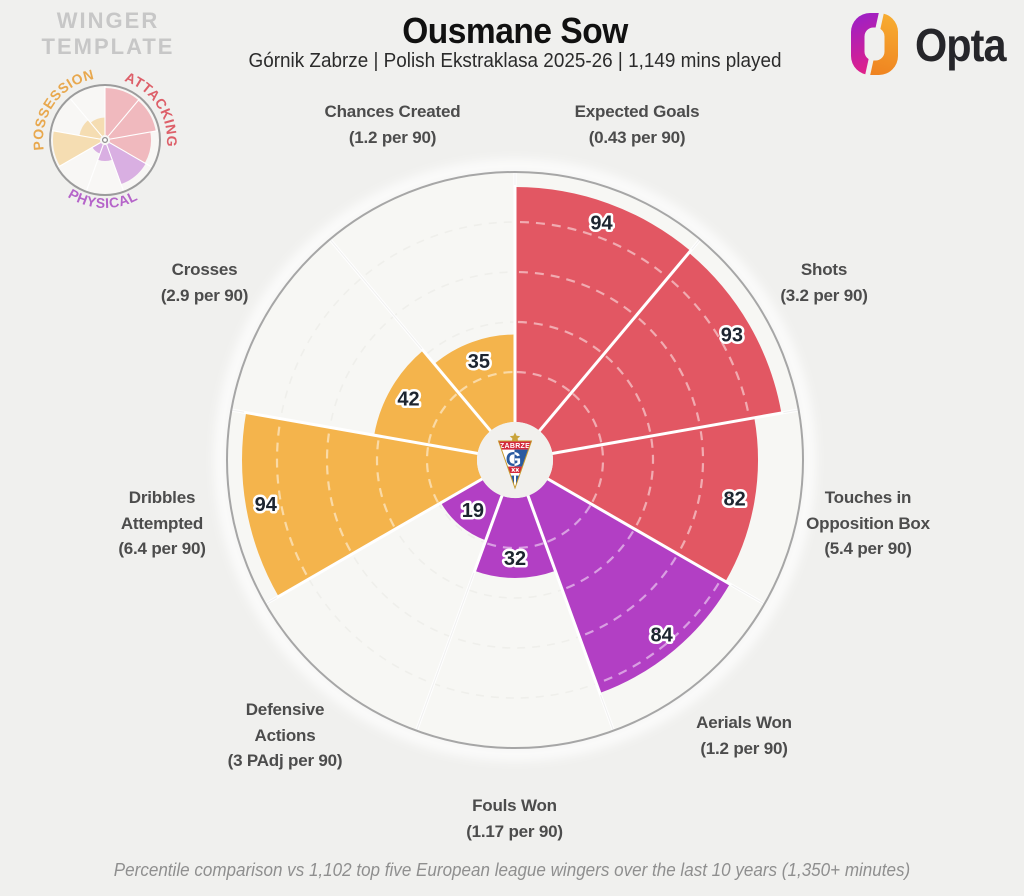  I want to click on svg-text: 93, so click(732, 336).